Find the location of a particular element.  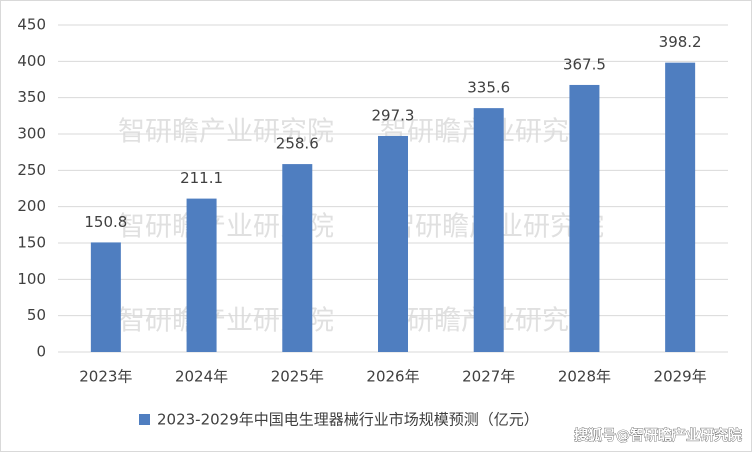

source-note: 搜狐号@智研瞻产业研究院 is located at coordinates (658, 435).